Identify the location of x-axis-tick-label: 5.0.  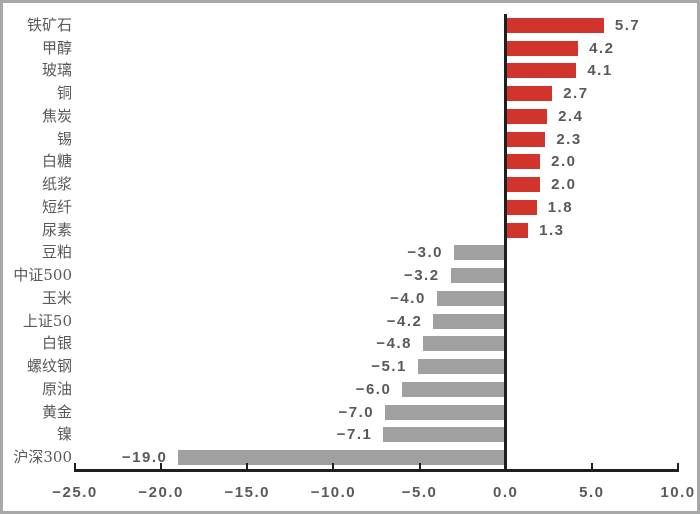
(592, 492).